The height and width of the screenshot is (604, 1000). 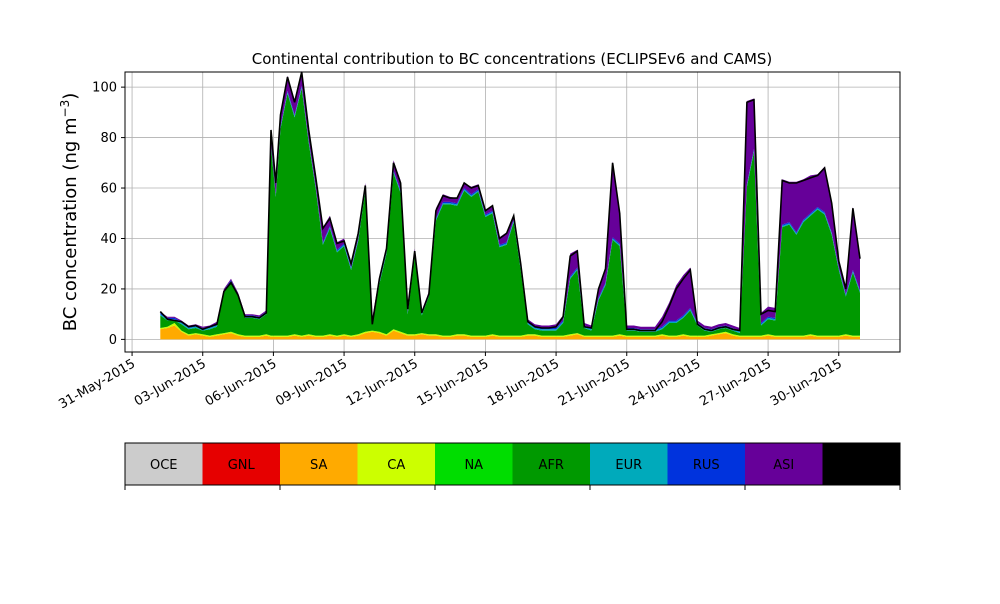 What do you see at coordinates (97, 384) in the screenshot?
I see `x-tick-label: 31-May-2015` at bounding box center [97, 384].